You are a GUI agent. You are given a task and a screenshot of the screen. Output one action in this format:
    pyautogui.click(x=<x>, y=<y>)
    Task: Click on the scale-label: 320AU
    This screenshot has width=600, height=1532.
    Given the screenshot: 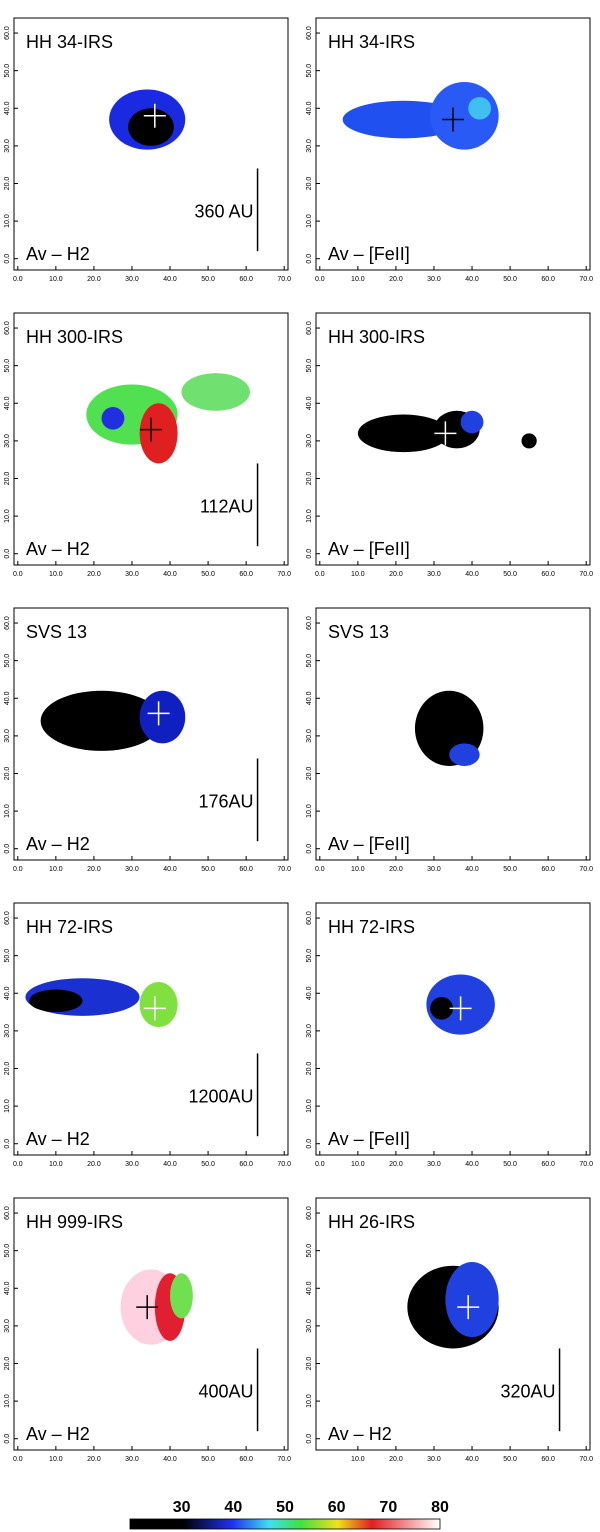 What is the action you would take?
    pyautogui.click(x=528, y=1391)
    